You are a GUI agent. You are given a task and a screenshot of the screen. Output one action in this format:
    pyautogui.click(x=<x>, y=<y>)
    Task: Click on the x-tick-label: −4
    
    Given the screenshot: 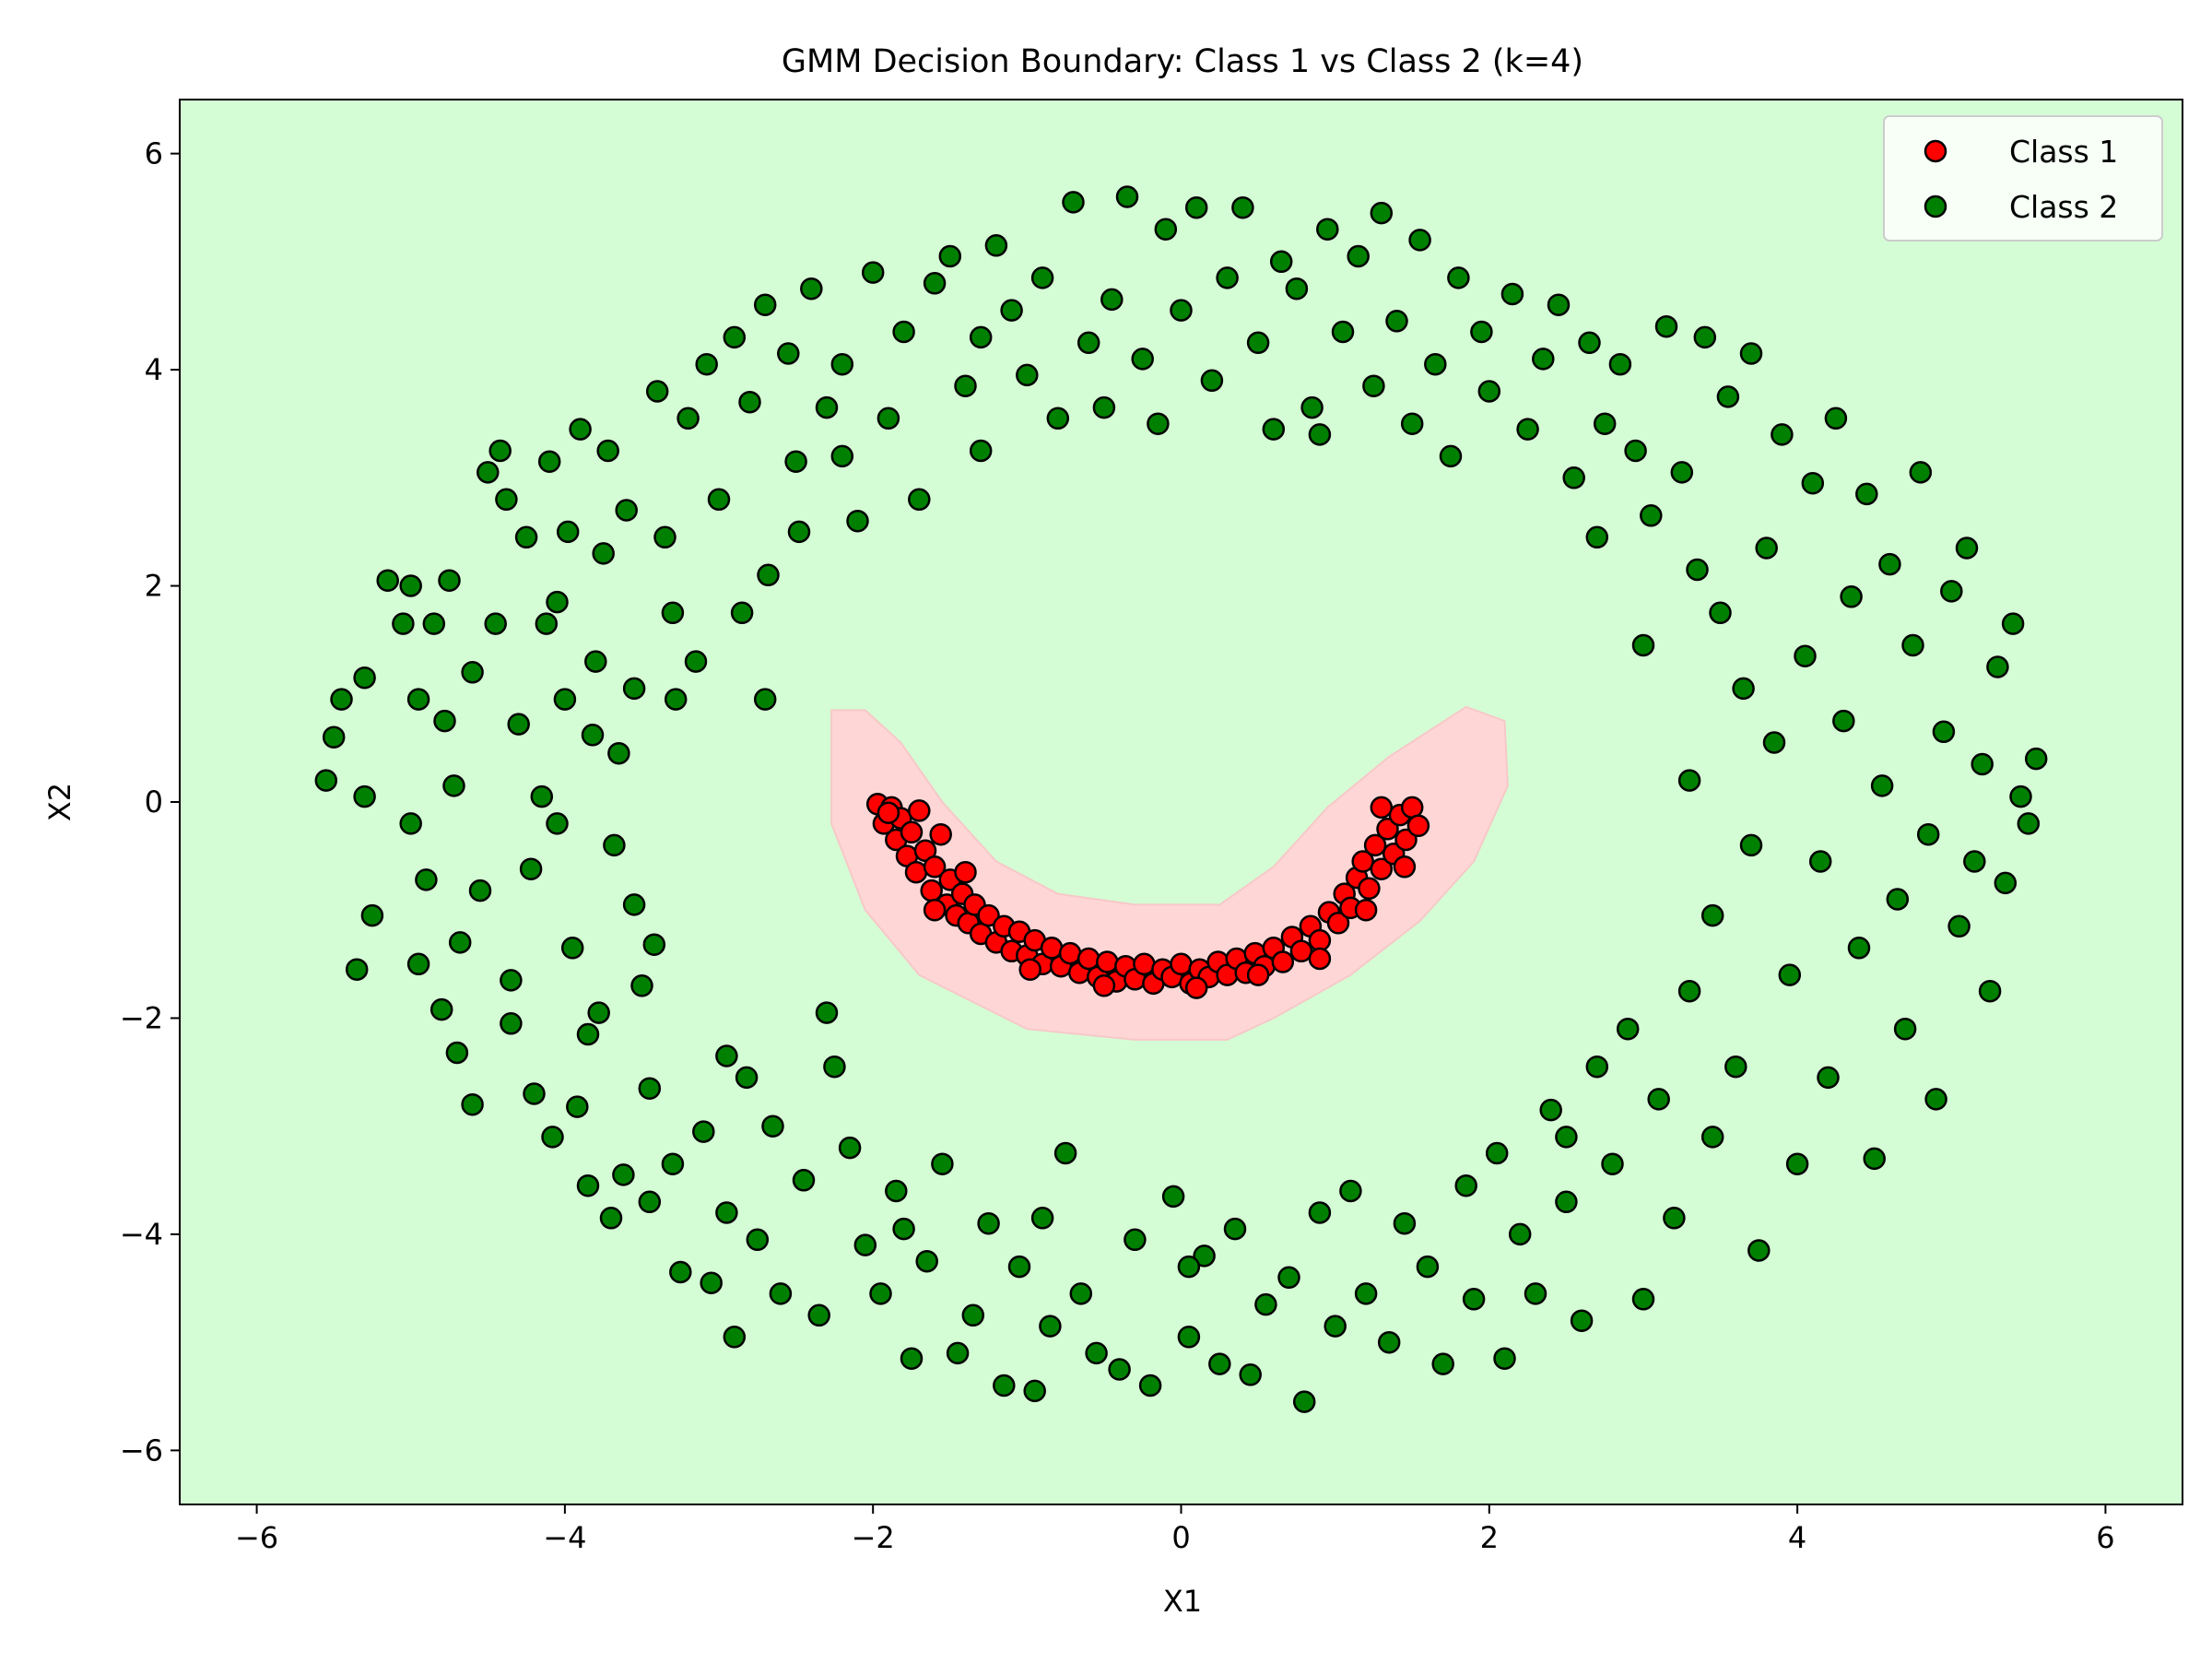 What is the action you would take?
    pyautogui.click(x=564, y=1537)
    